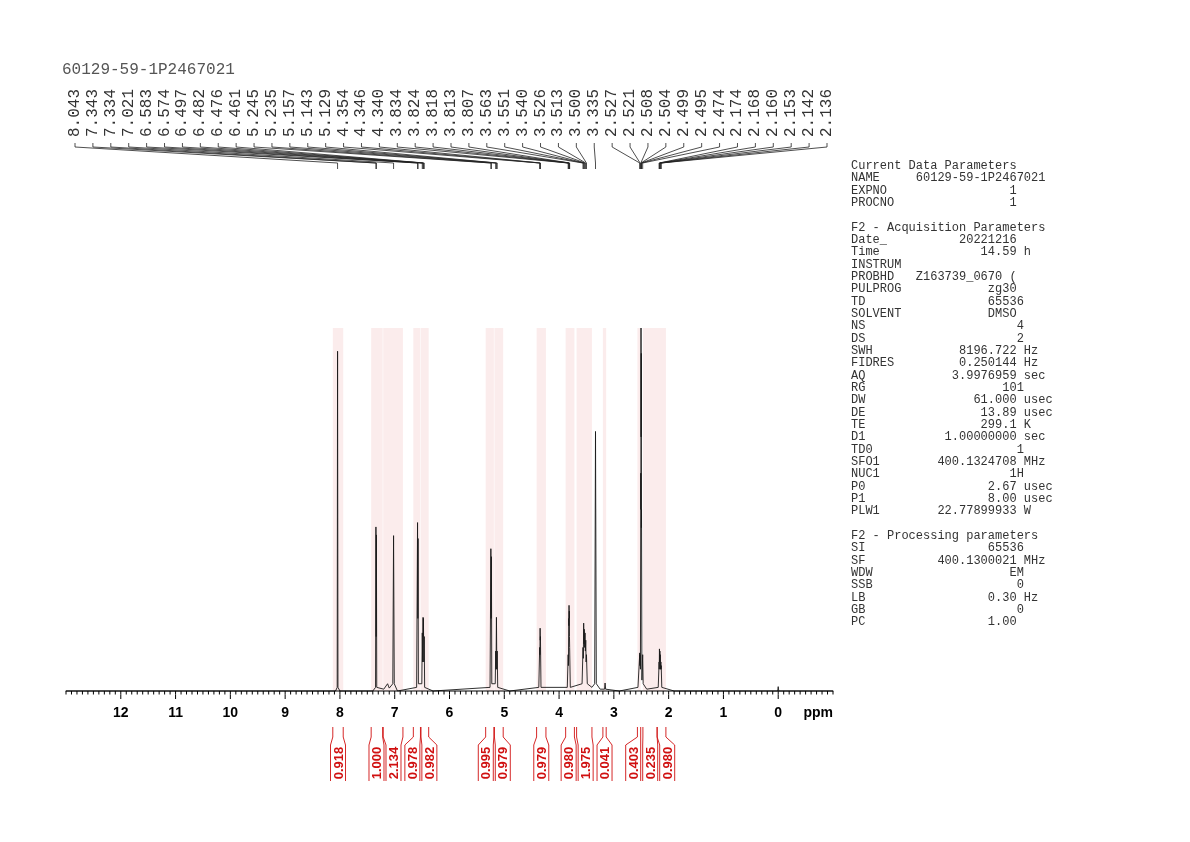 Image resolution: width=1190 pixels, height=842 pixels. Describe the element at coordinates (586, 763) in the screenshot. I see `band-label: 1.975` at that location.